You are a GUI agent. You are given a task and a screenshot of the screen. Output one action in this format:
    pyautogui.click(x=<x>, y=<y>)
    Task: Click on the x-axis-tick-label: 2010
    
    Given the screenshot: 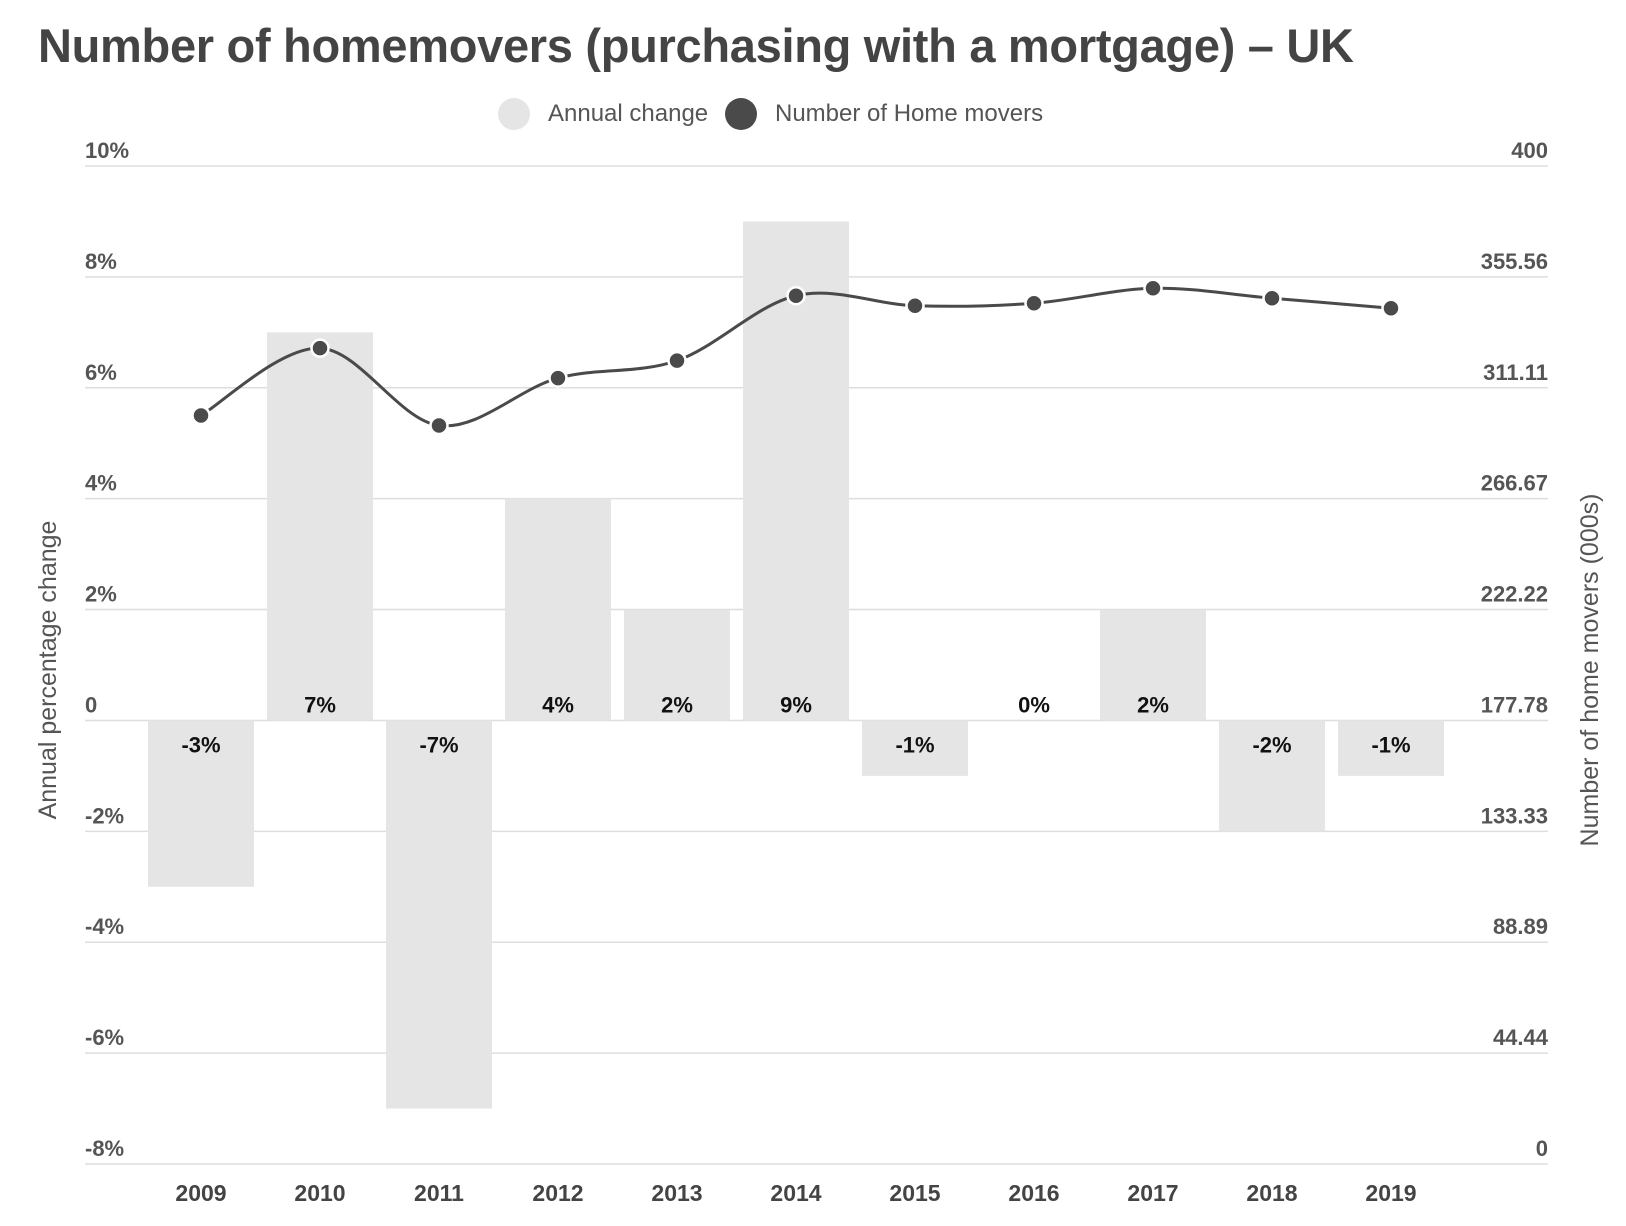 What is the action you would take?
    pyautogui.click(x=319, y=1193)
    